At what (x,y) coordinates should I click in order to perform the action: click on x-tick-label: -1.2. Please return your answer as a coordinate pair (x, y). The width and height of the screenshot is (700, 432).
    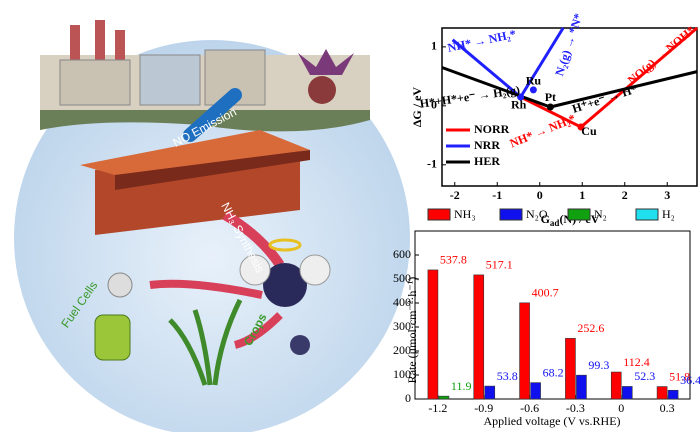
    Looking at the image, I should click on (437, 408).